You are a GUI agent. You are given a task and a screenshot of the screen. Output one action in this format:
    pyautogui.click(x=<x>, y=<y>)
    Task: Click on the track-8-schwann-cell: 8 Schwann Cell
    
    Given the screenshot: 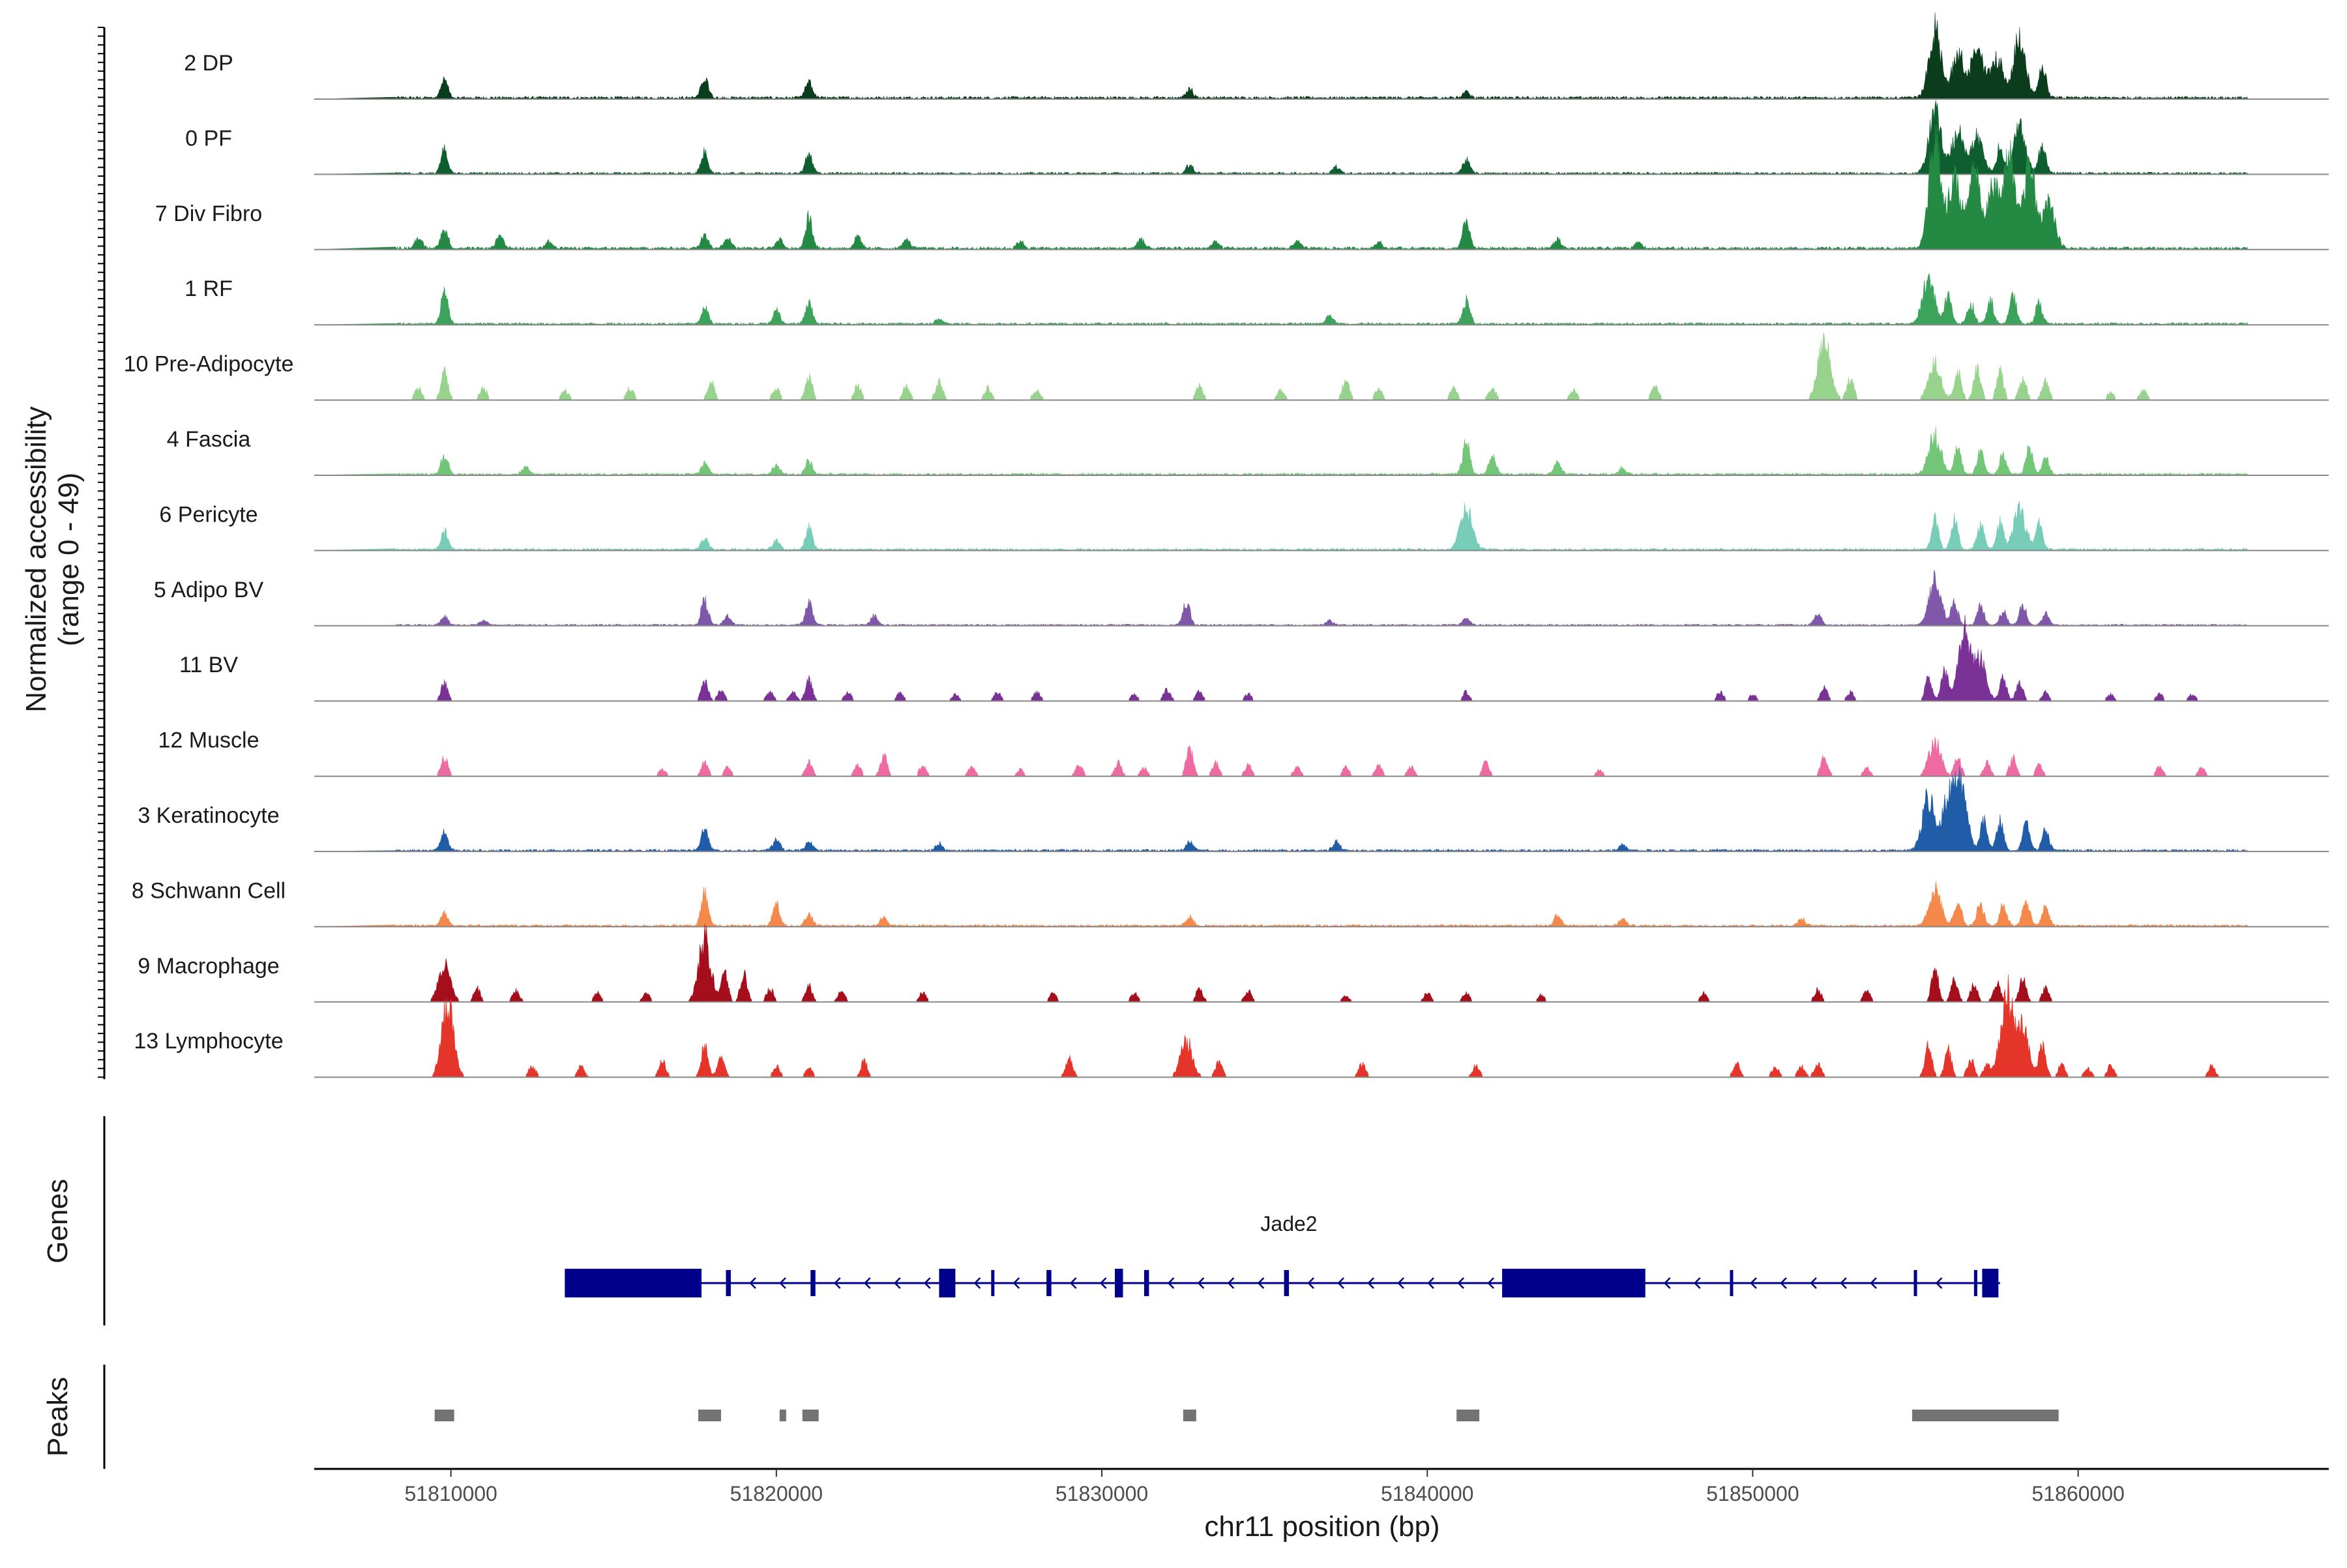 What is the action you would take?
    pyautogui.click(x=1230, y=903)
    